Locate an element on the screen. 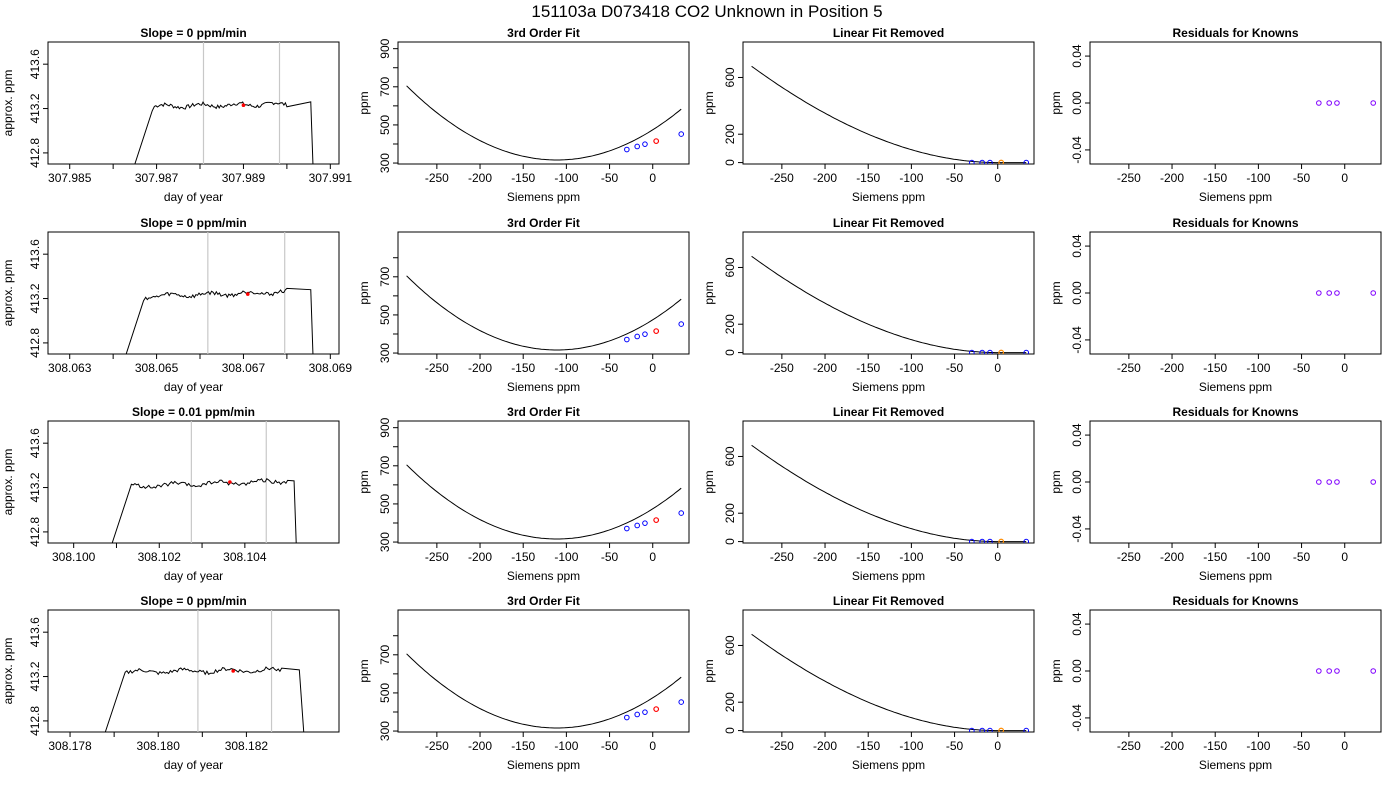  x-tick-label: 308.178 is located at coordinates (70, 746).